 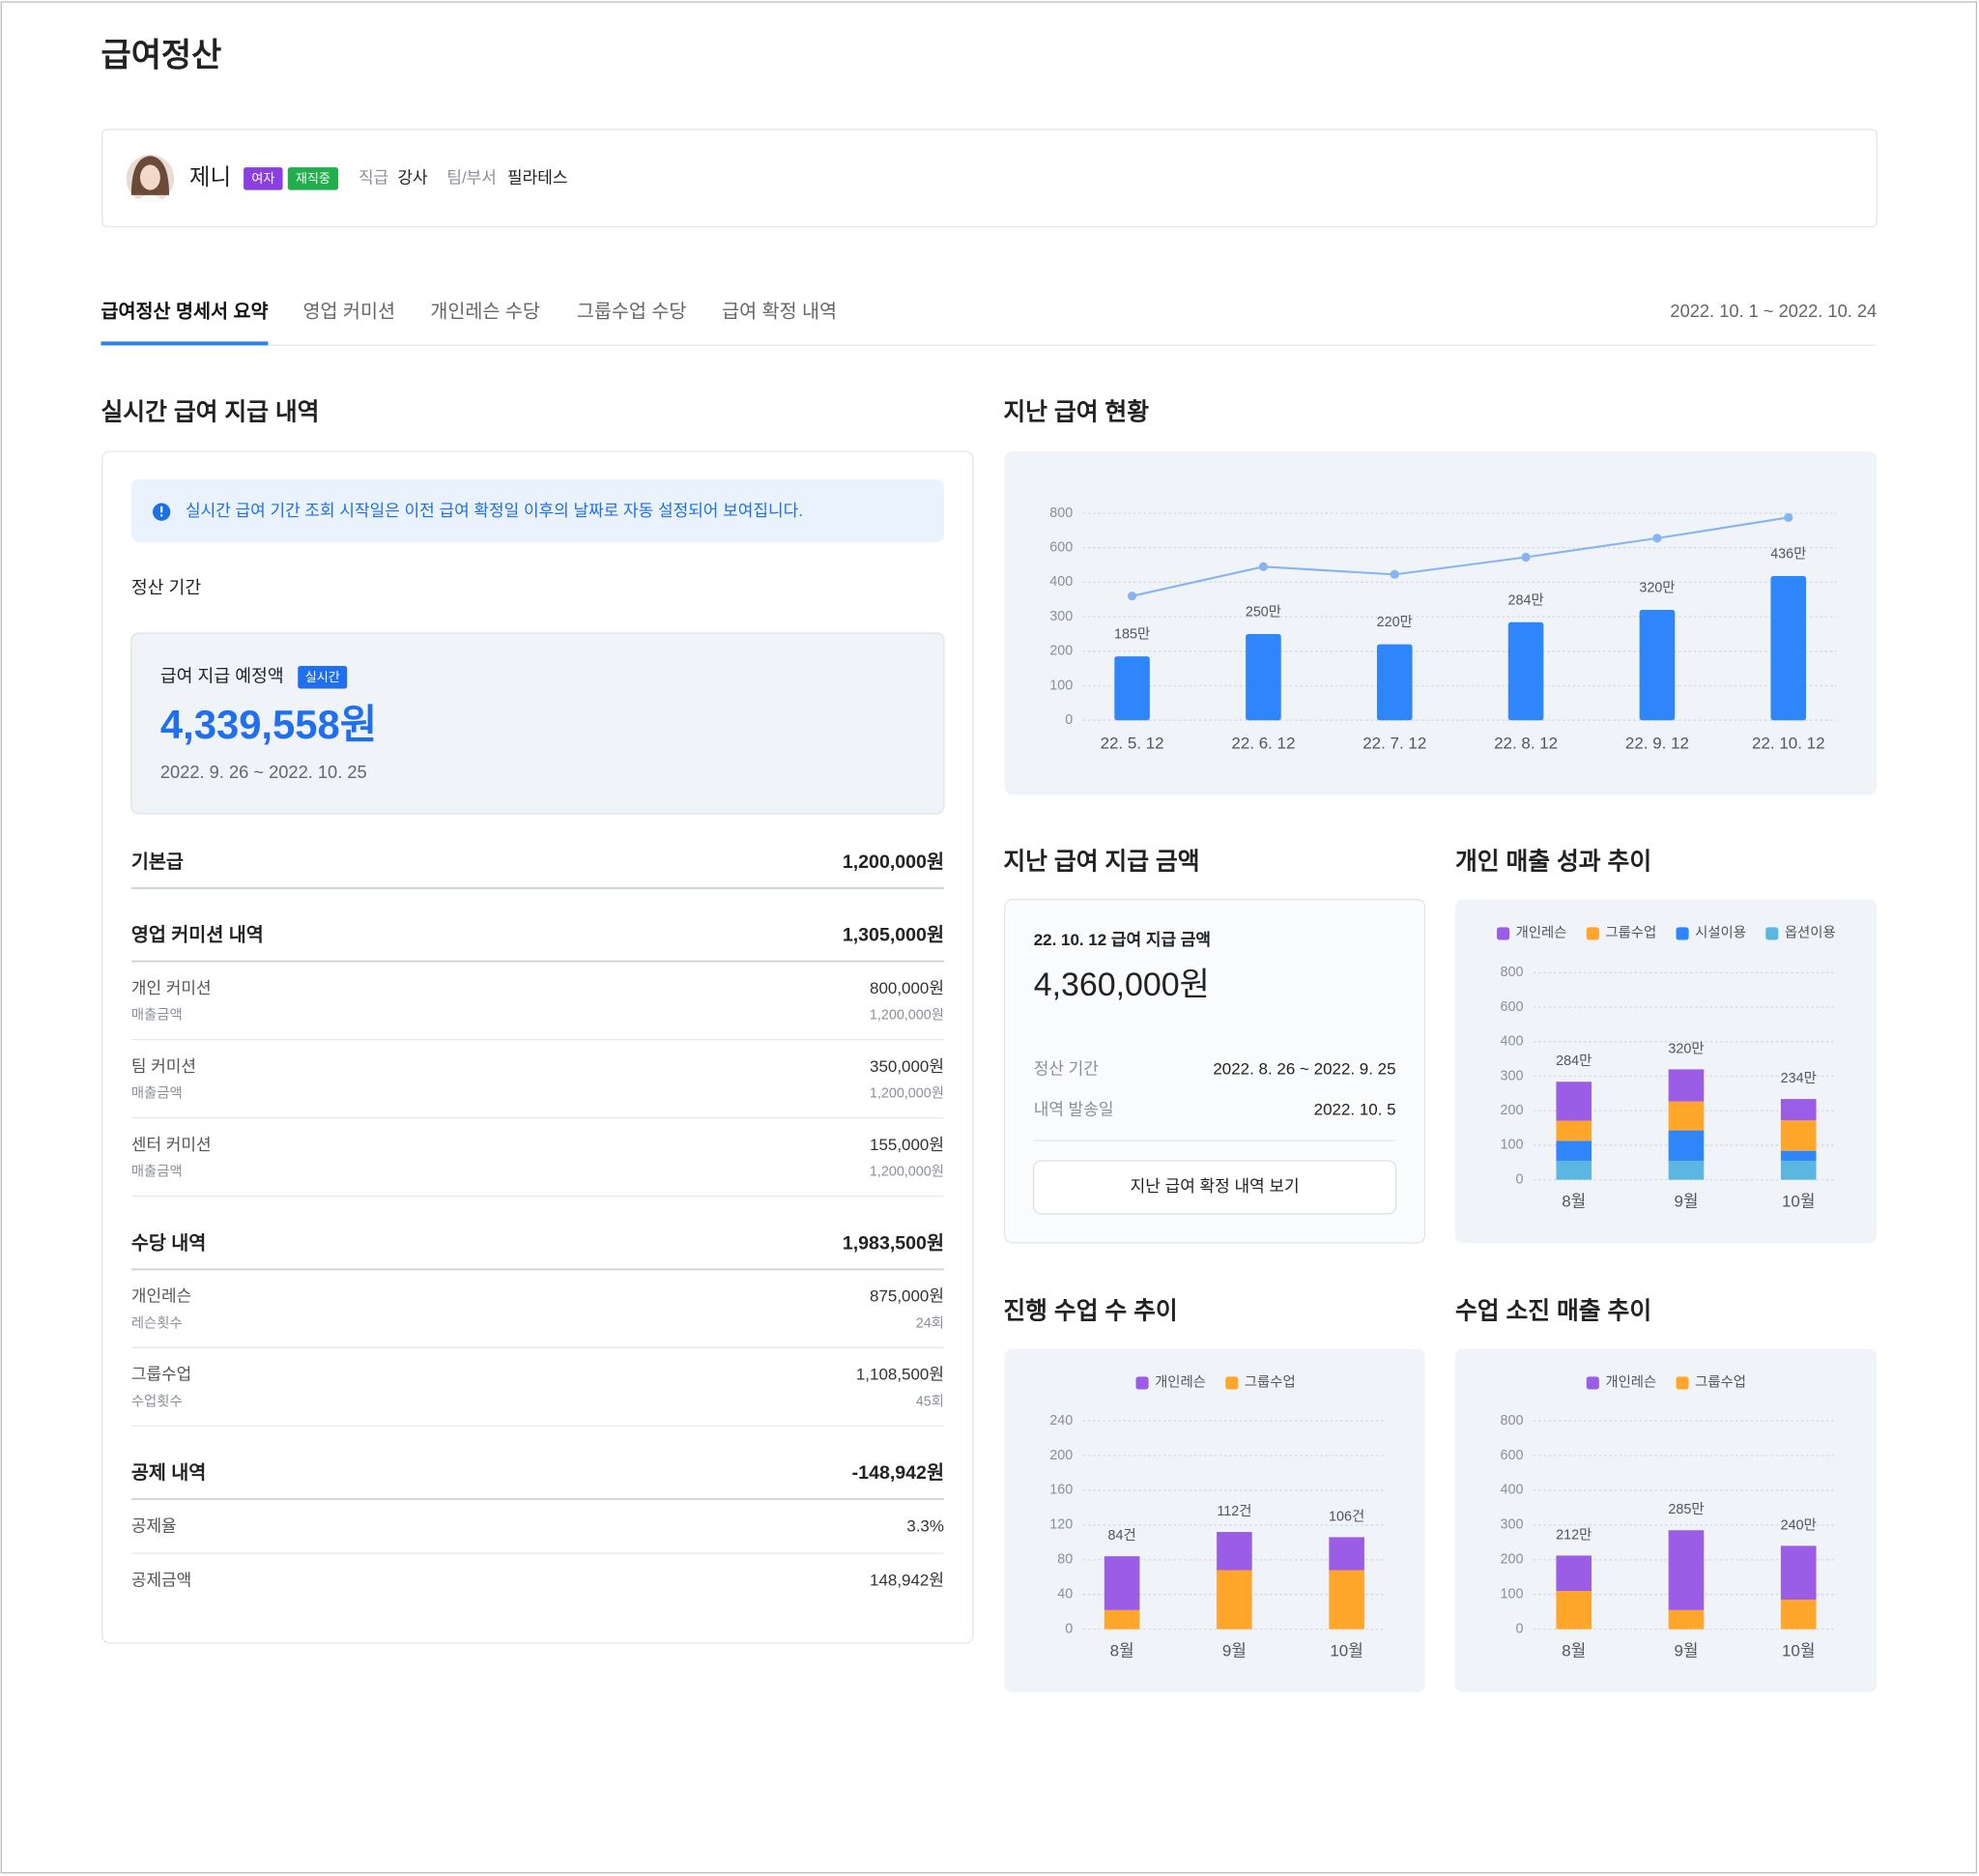 What do you see at coordinates (1460, 557) in the screenshot?
I see `line` at bounding box center [1460, 557].